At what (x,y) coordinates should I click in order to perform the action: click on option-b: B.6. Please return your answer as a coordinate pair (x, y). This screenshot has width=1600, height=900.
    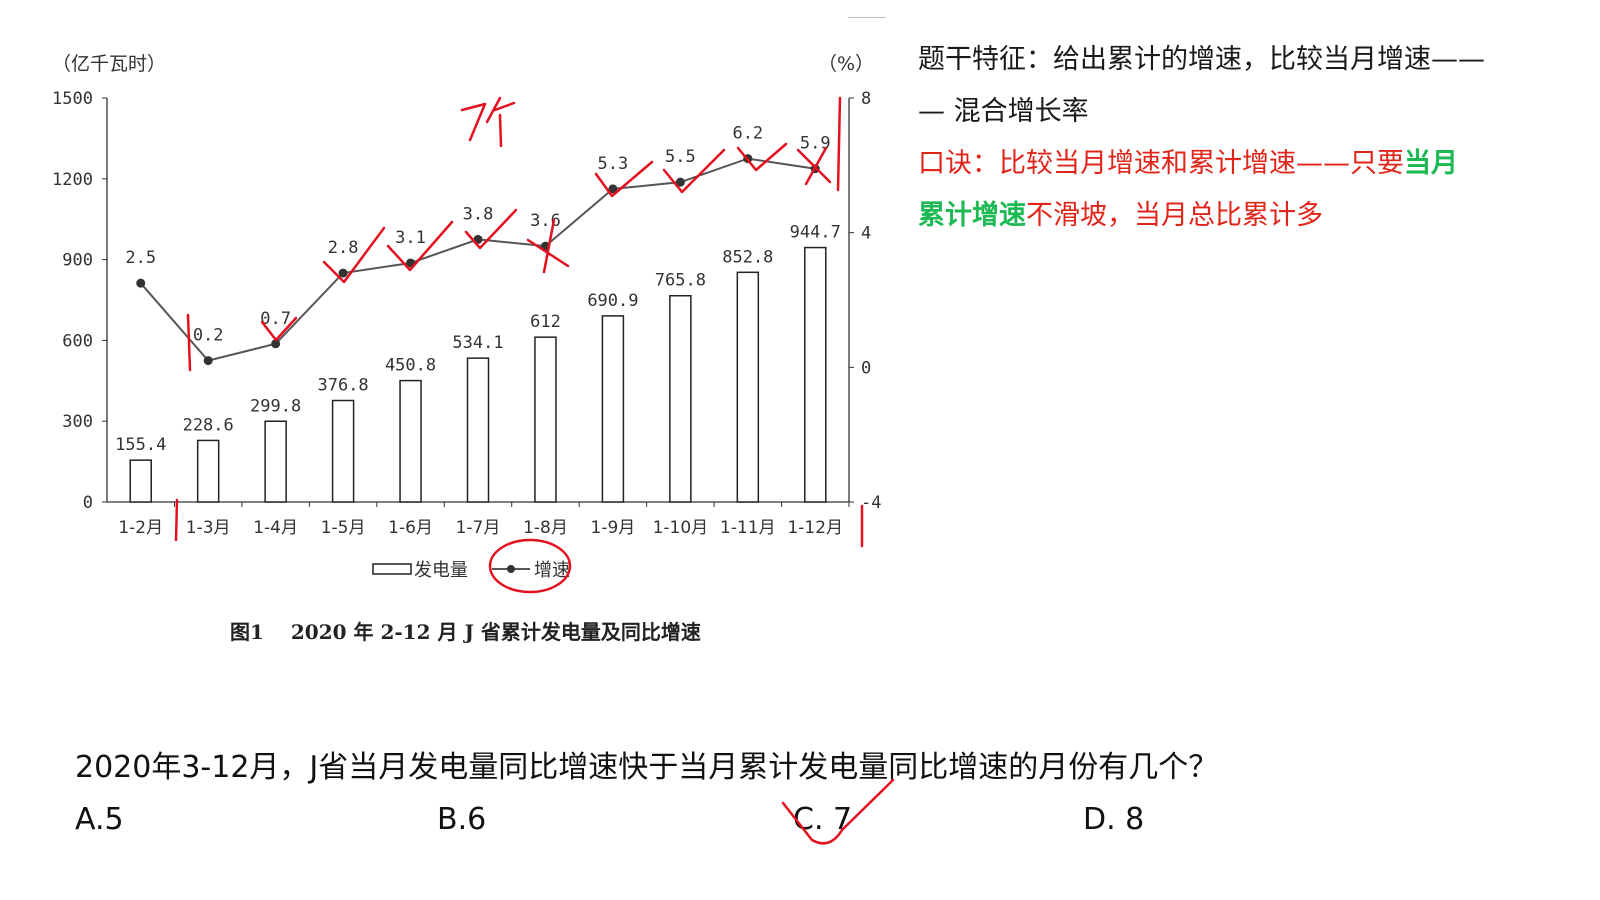
    Looking at the image, I should click on (462, 819).